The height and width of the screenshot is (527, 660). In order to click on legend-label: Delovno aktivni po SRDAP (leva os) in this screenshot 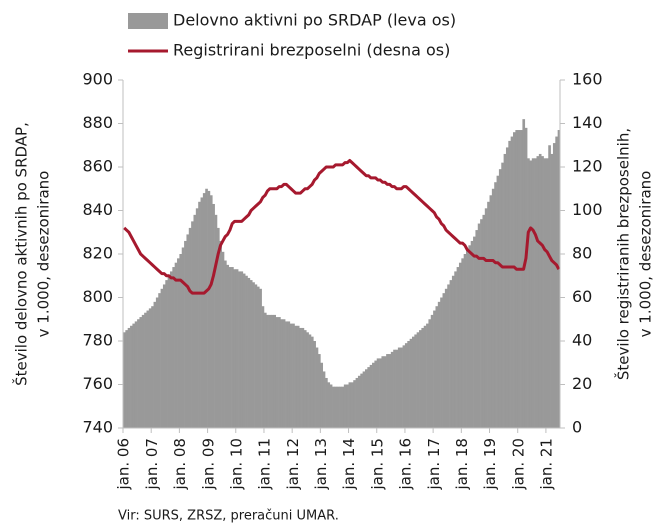, I will do `click(314, 20)`.